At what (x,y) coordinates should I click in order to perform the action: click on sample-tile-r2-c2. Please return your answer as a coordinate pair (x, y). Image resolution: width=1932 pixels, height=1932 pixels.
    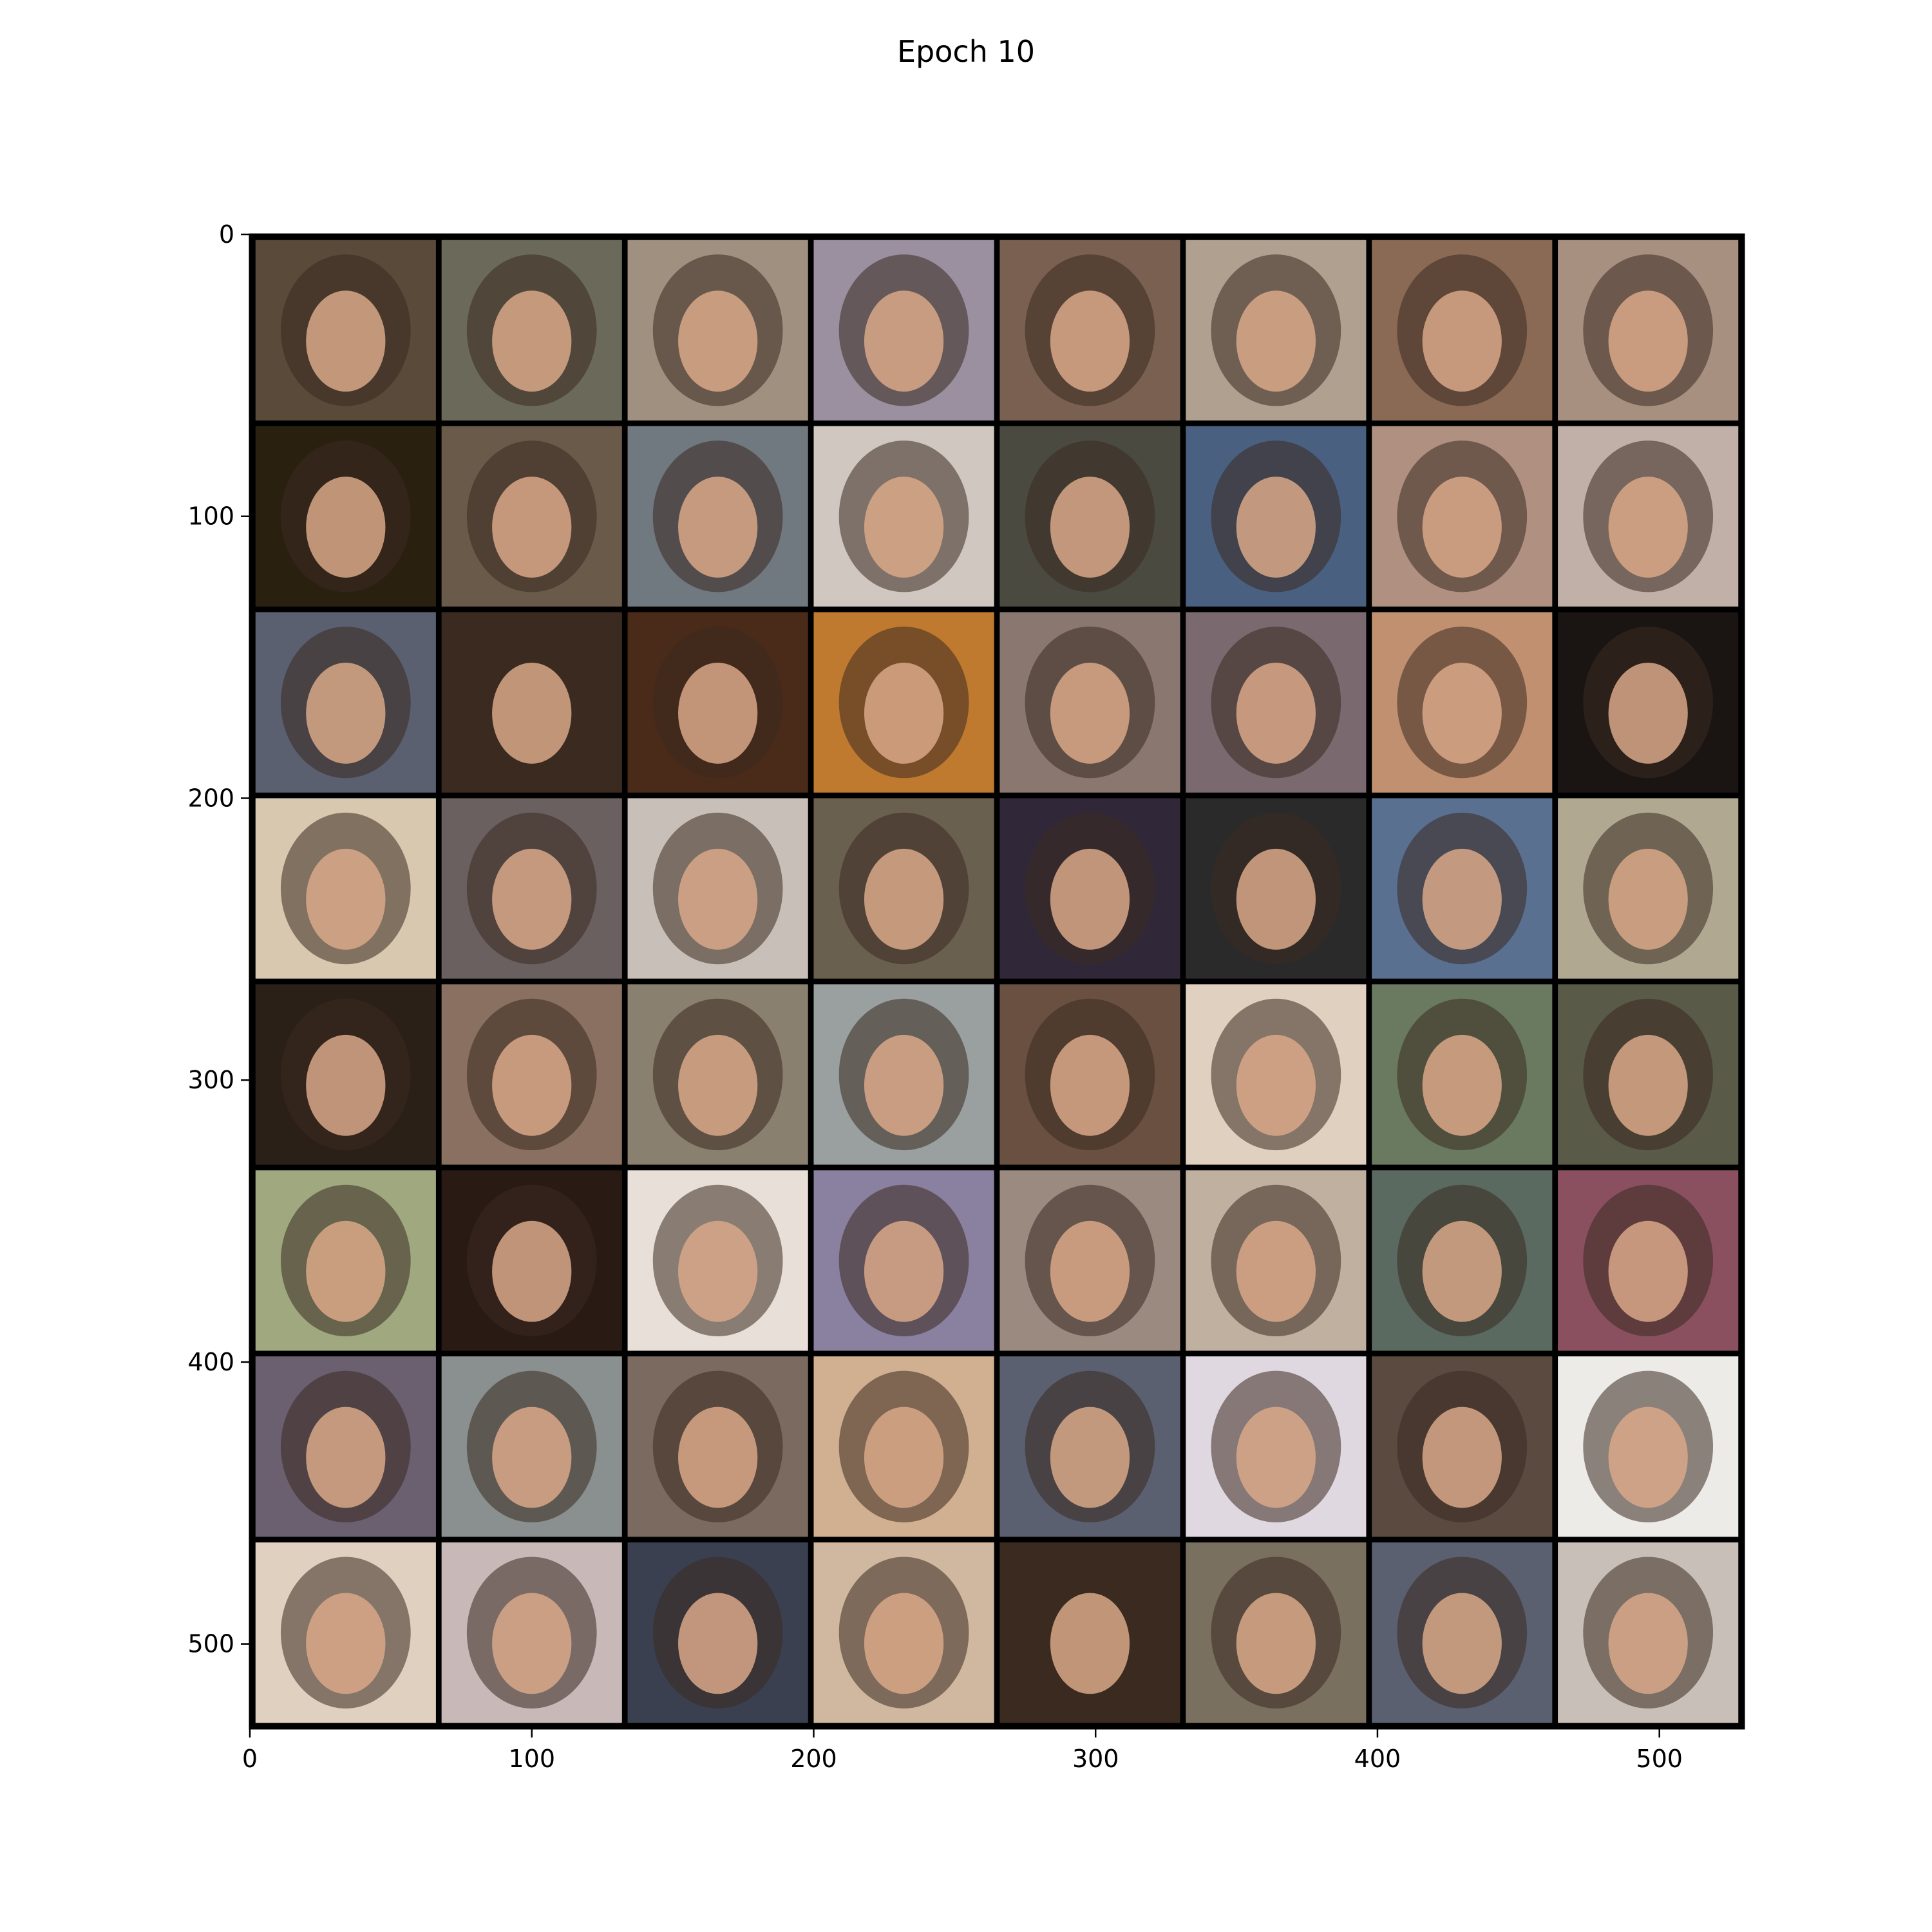
    Looking at the image, I should click on (717, 702).